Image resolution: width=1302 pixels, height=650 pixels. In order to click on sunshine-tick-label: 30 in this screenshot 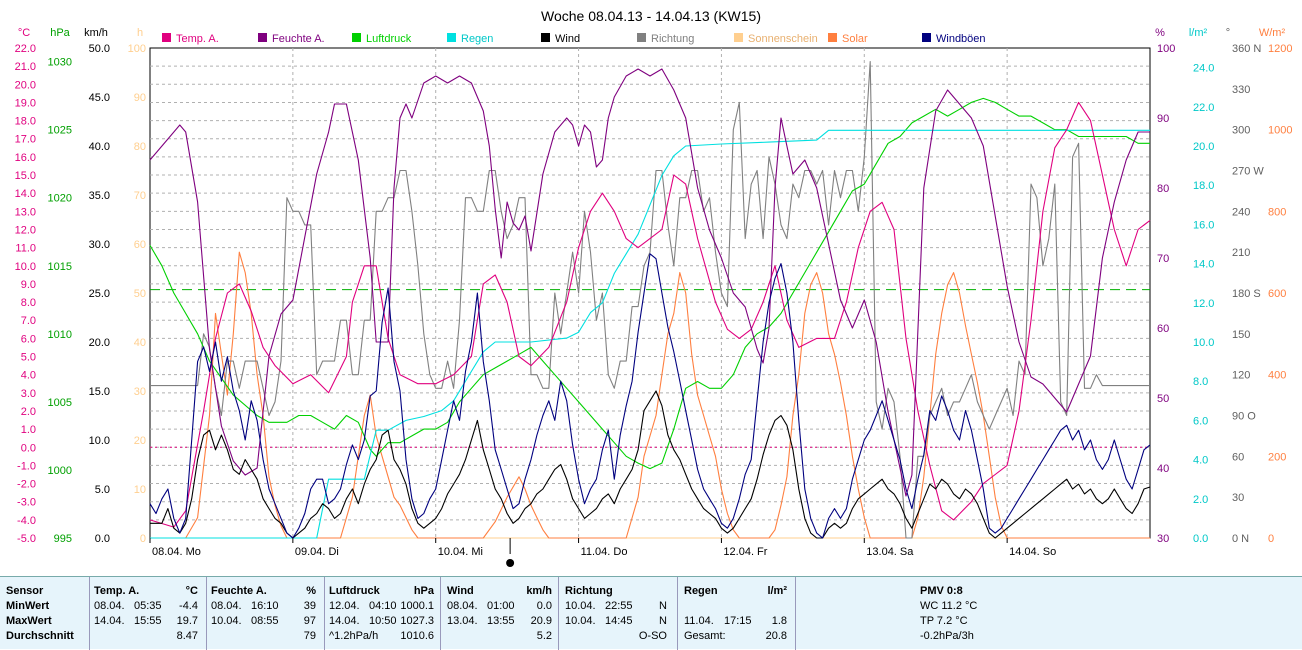, I will do `click(140, 392)`.